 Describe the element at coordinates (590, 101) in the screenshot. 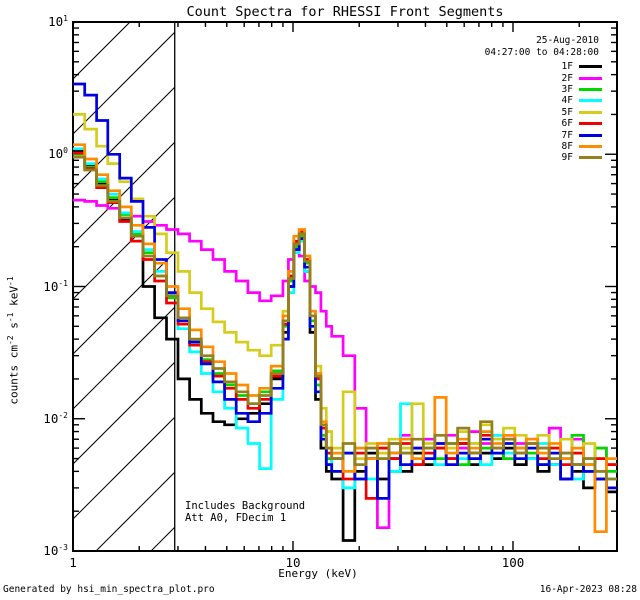

I see `legend-swatch-4F` at that location.